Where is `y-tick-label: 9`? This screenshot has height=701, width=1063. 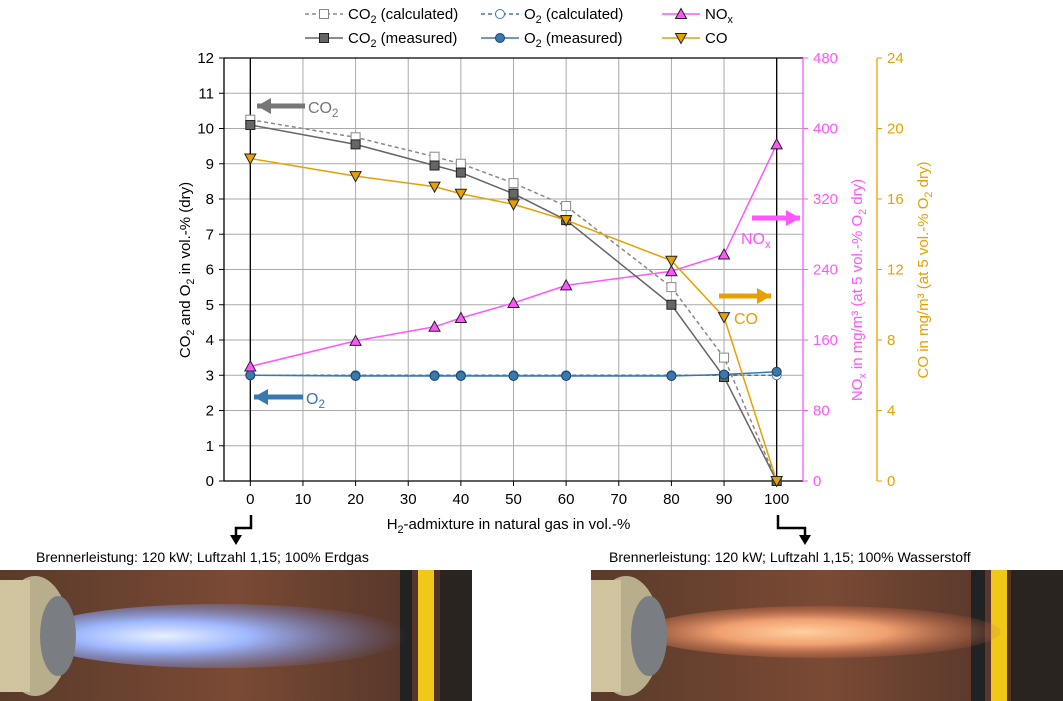
y-tick-label: 9 is located at coordinates (210, 164).